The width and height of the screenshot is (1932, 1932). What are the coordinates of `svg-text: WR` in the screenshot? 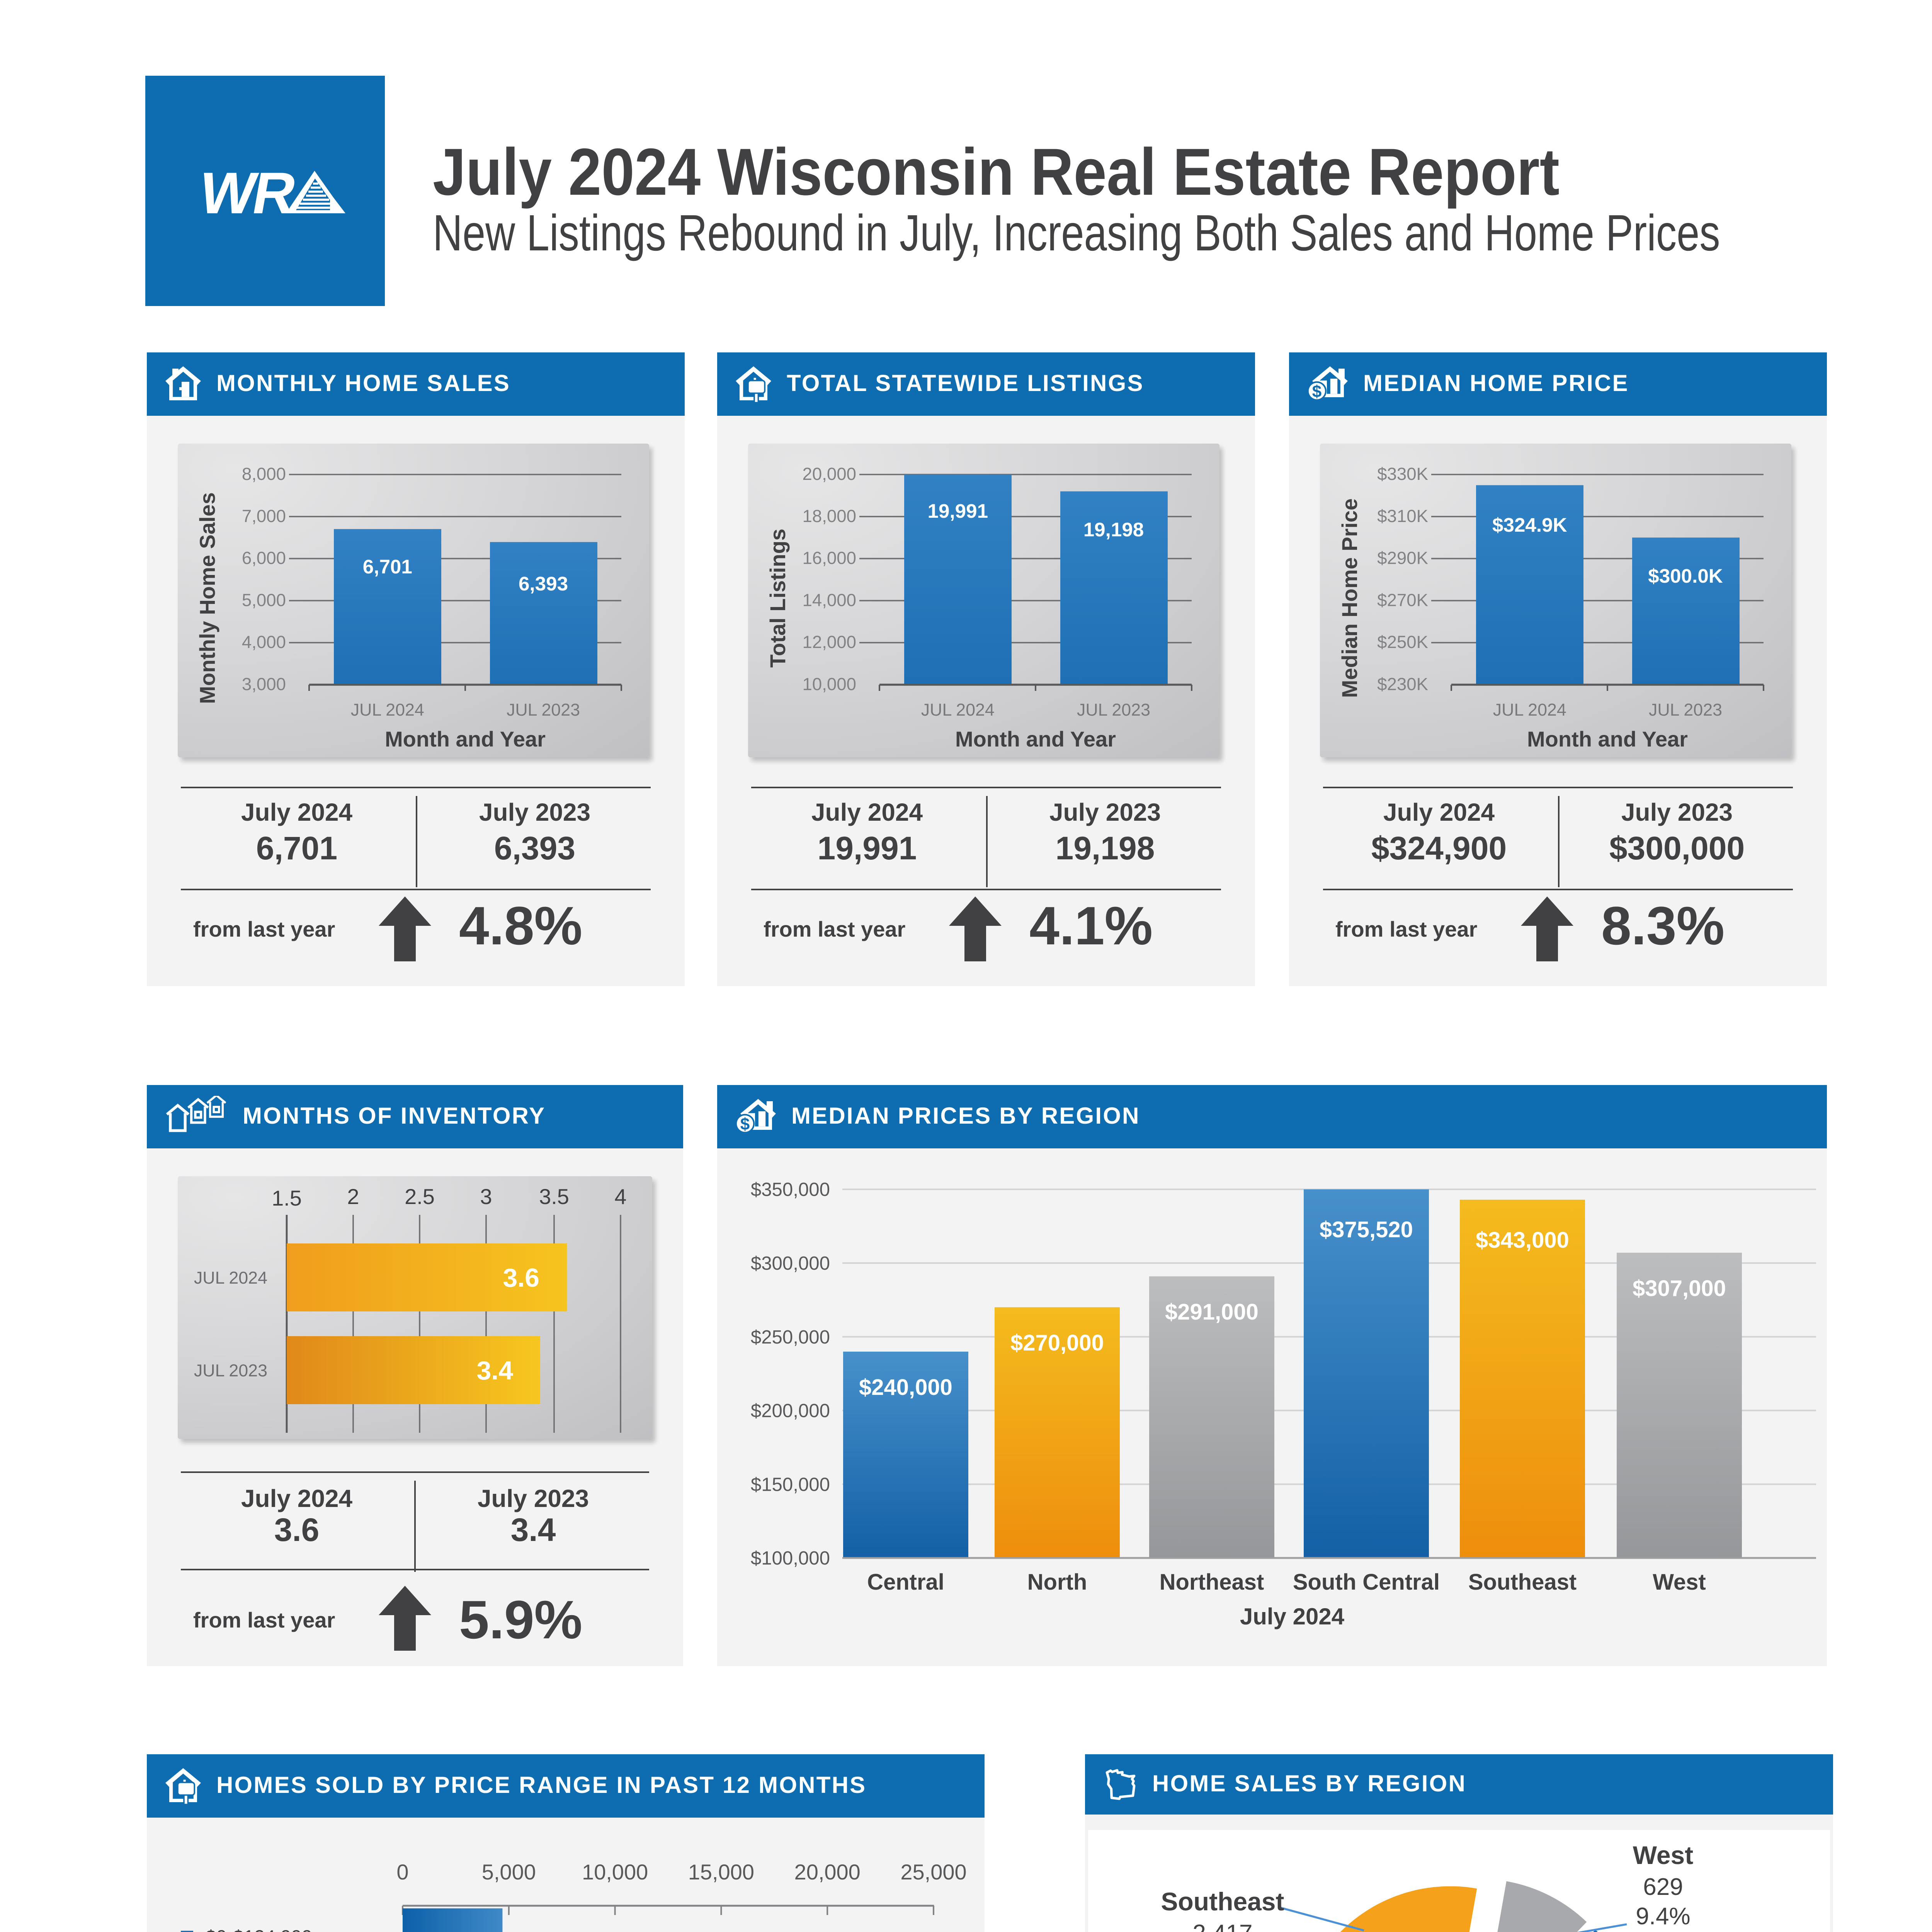 It's located at (247, 193).